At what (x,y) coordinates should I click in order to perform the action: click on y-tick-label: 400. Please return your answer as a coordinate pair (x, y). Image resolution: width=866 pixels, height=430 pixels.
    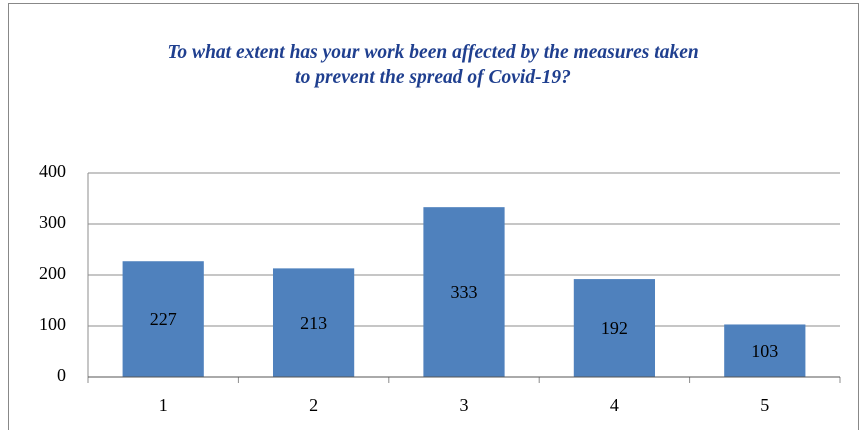
    Looking at the image, I should click on (52, 171).